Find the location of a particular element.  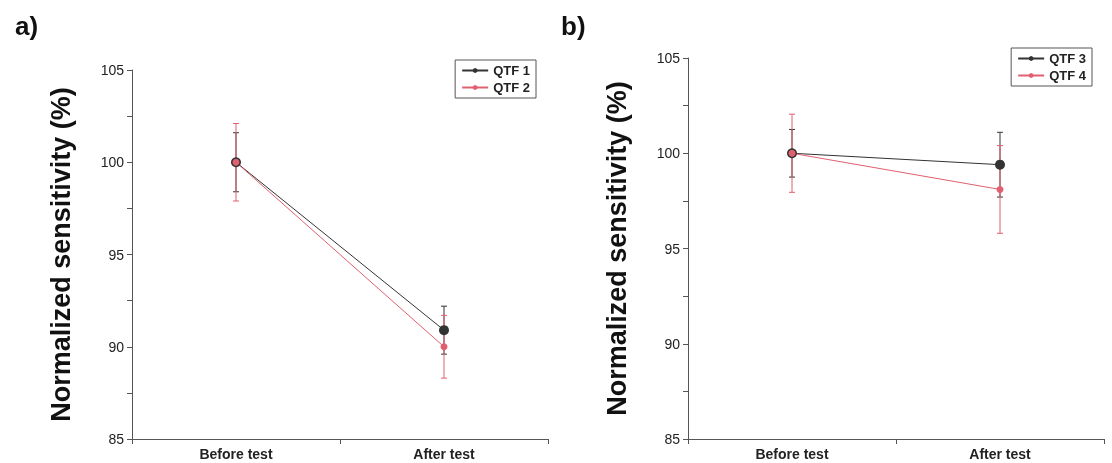

chart-title: a) is located at coordinates (27, 26).